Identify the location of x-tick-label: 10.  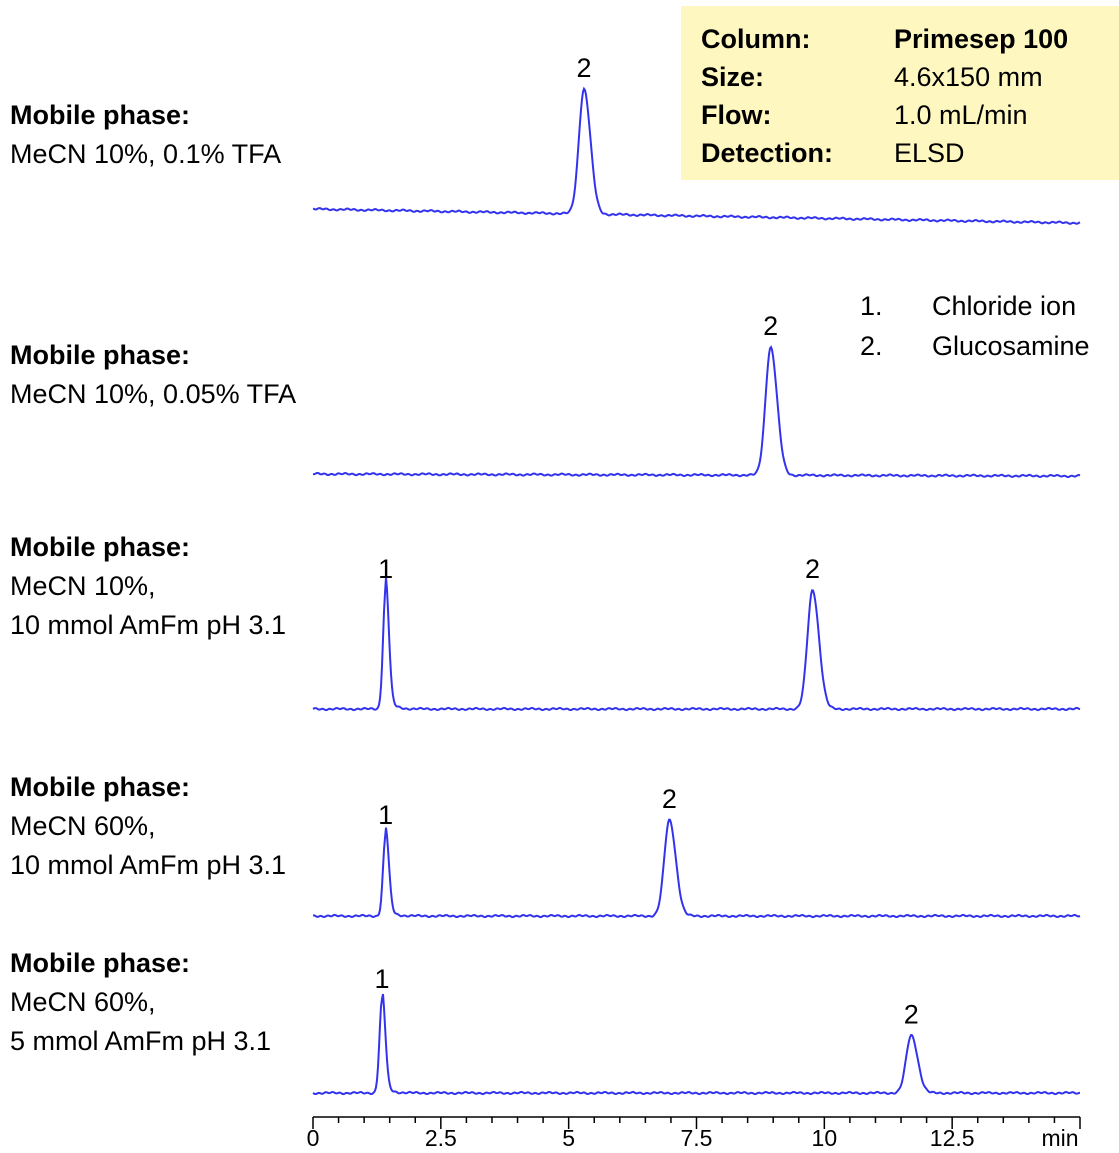
(825, 1138).